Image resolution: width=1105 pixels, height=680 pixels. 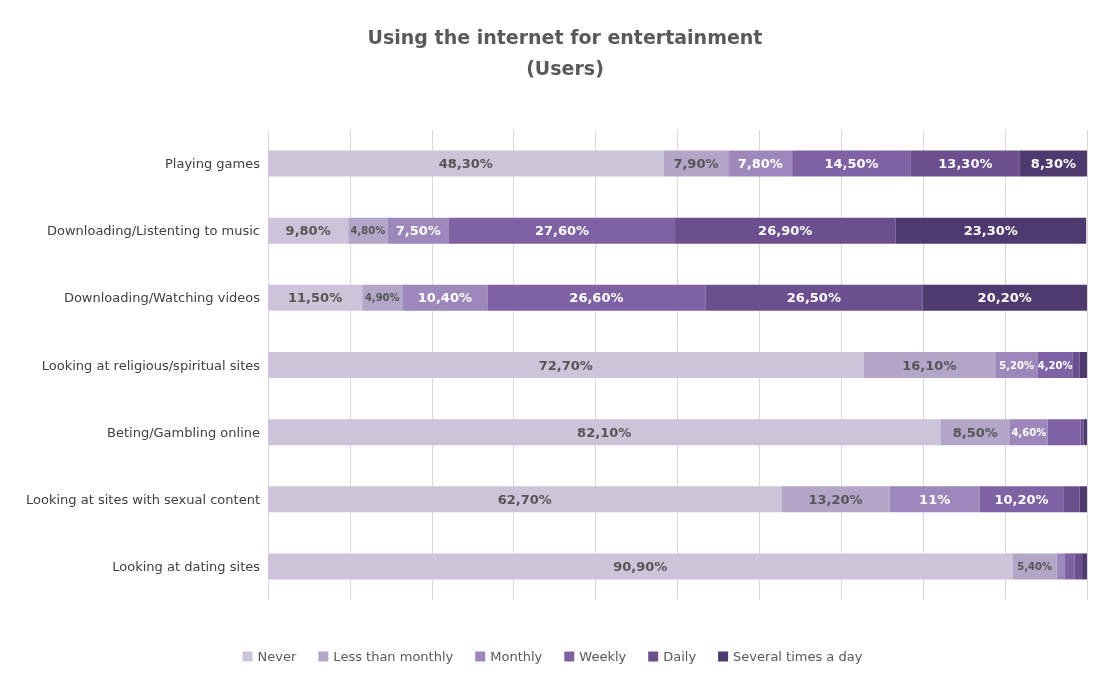 I want to click on data-label: 20,20%, so click(x=1004, y=298).